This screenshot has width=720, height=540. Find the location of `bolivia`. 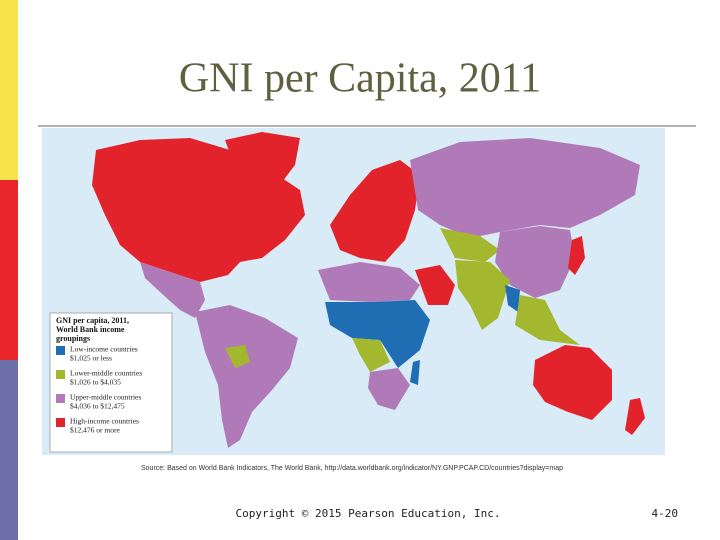

bolivia is located at coordinates (237, 356).